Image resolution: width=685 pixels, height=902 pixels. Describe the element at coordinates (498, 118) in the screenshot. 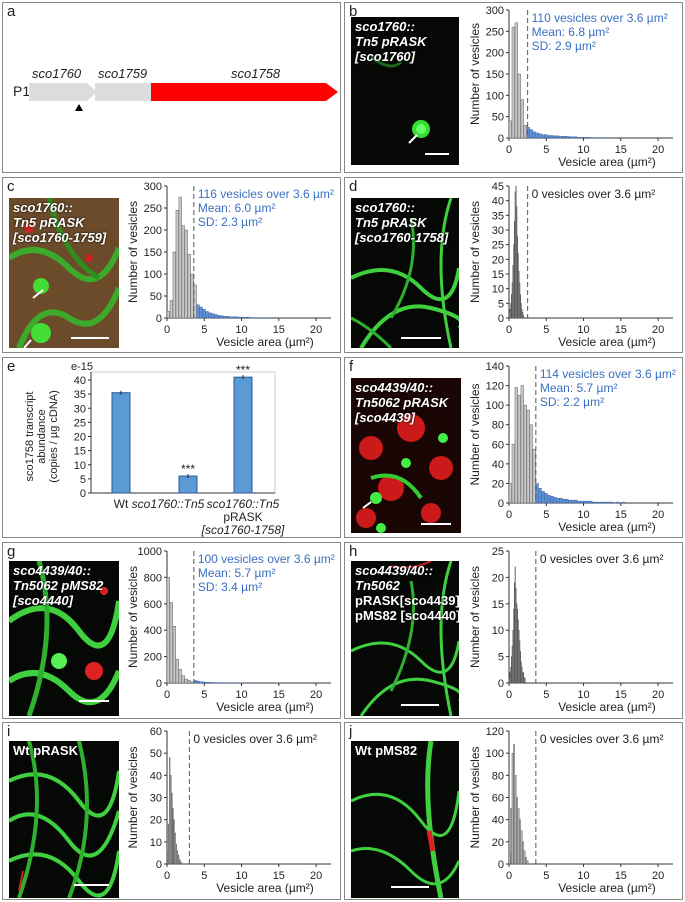

I see `y-tick-label: 50` at that location.